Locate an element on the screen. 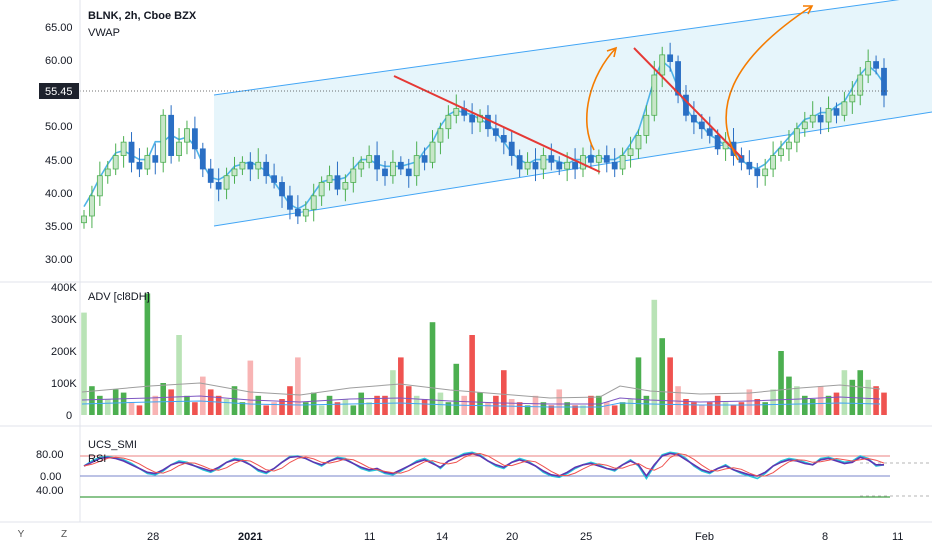 The image size is (932, 550). oscillator-pane: UCS_SMI RSI 80.00 0.00 40.00 is located at coordinates (484, 468).